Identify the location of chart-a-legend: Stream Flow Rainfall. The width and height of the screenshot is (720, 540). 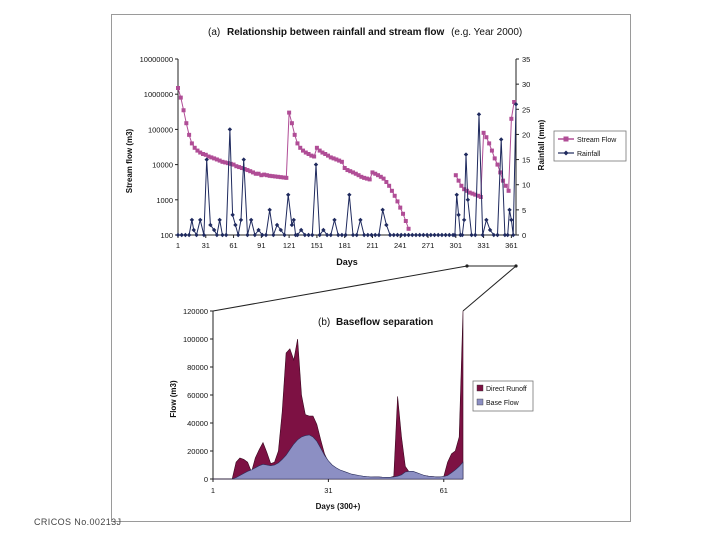
(590, 146).